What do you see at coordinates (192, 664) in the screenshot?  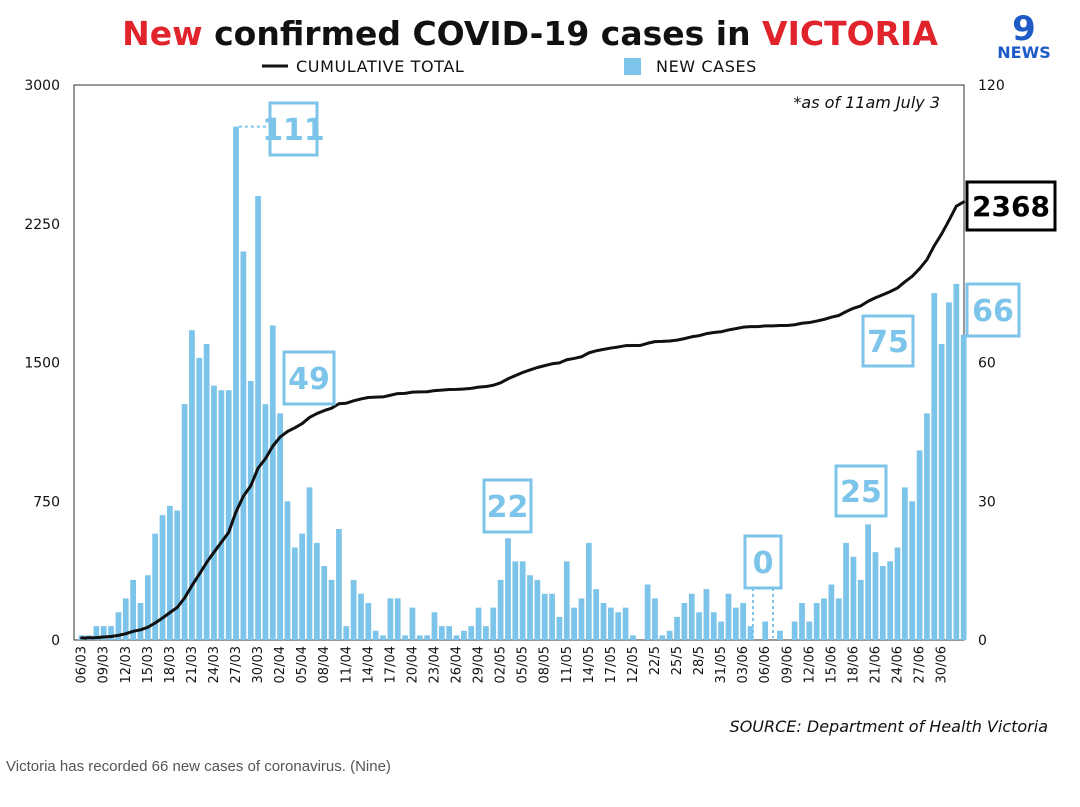 I see `x-axis-tick: 21/03` at bounding box center [192, 664].